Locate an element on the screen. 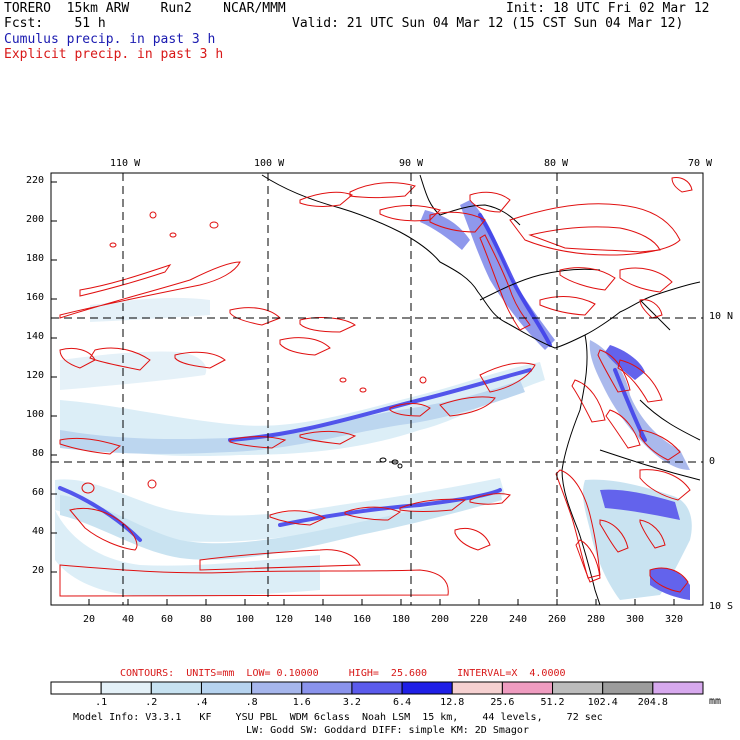  y-tick-label: 20 is located at coordinates (38, 570).